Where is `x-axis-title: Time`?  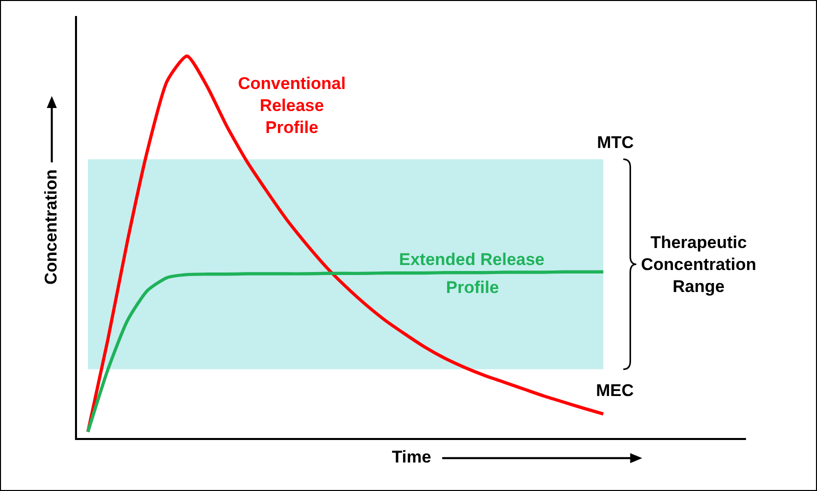 x-axis-title: Time is located at coordinates (412, 457).